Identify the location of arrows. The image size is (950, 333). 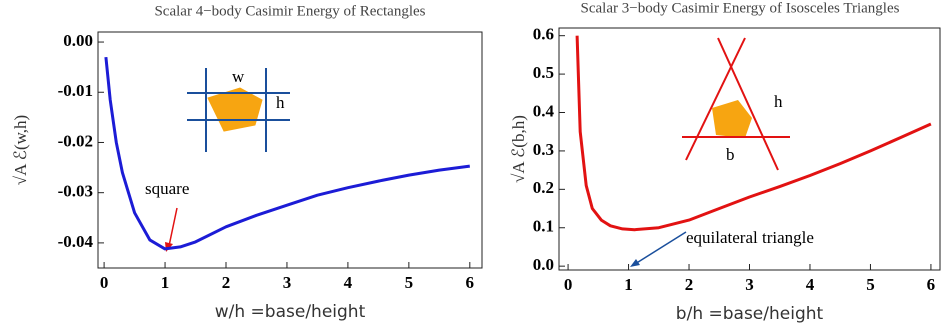
(426, 237).